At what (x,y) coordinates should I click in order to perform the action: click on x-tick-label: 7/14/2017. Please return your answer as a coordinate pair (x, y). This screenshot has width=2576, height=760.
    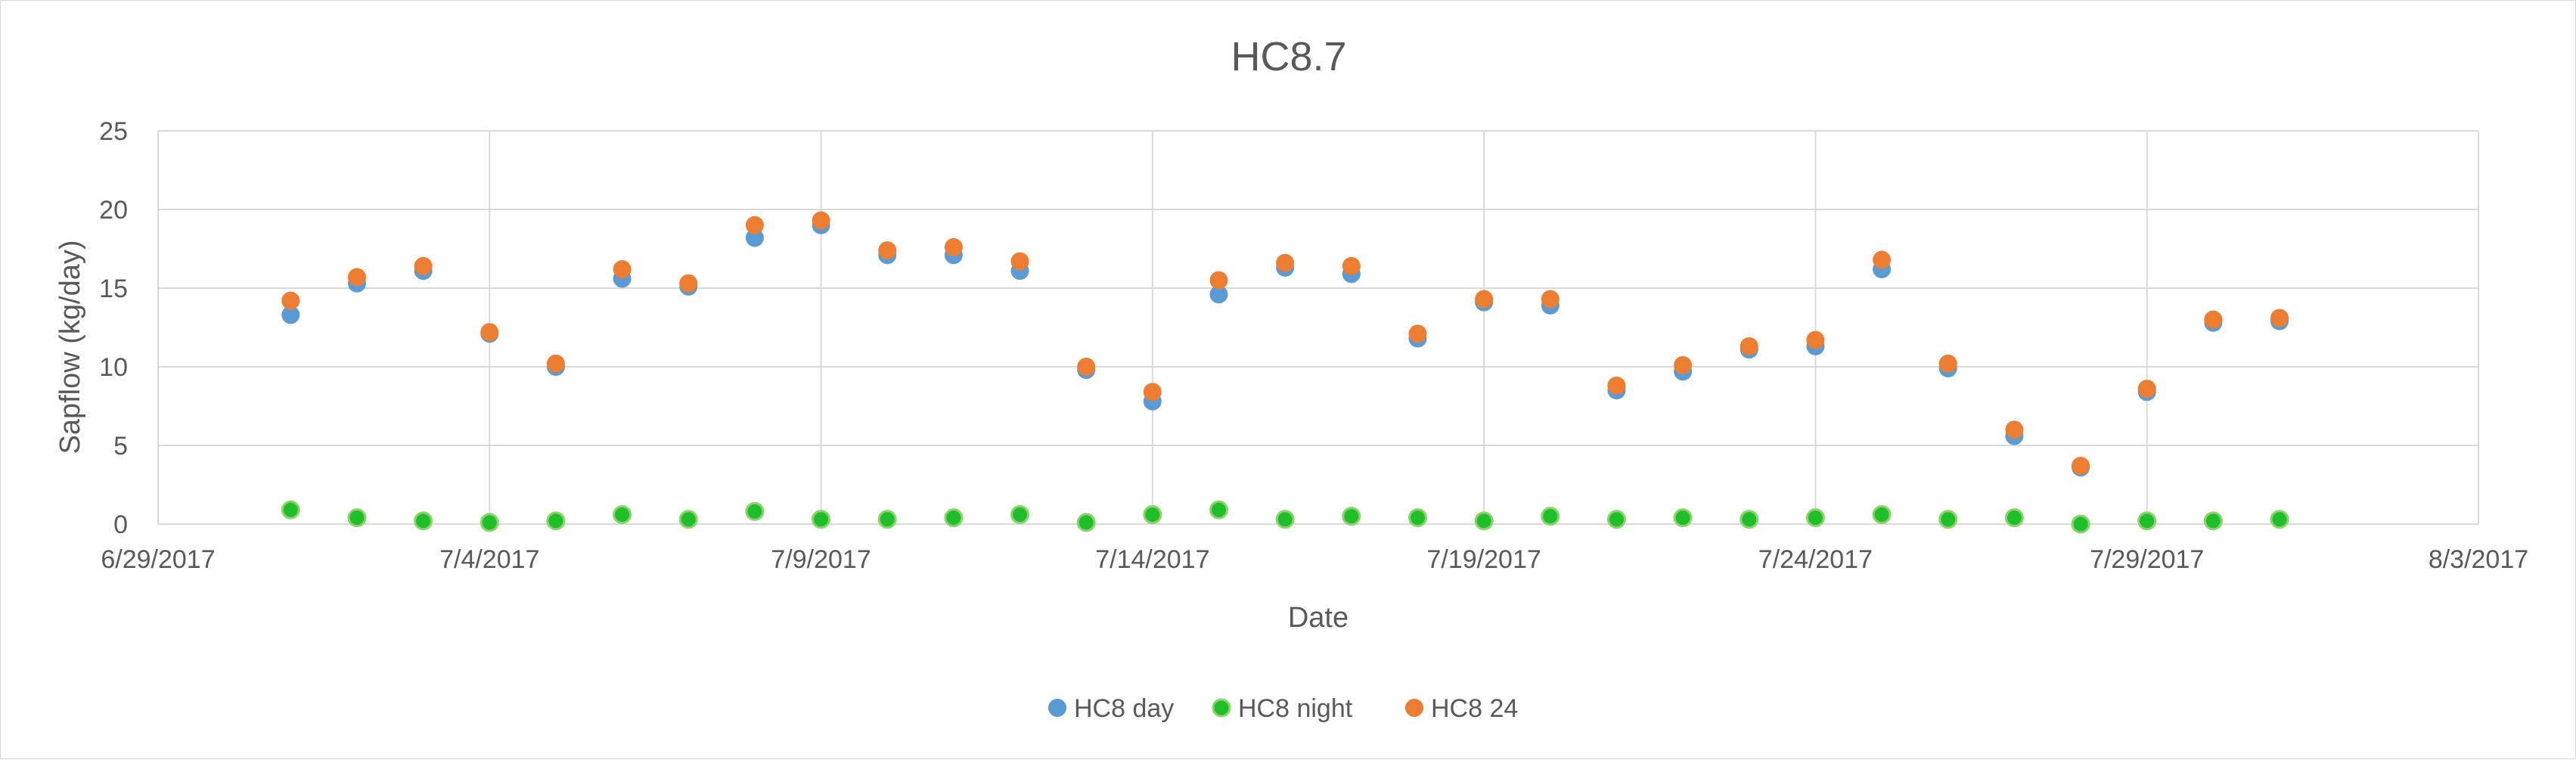
    Looking at the image, I should click on (1152, 559).